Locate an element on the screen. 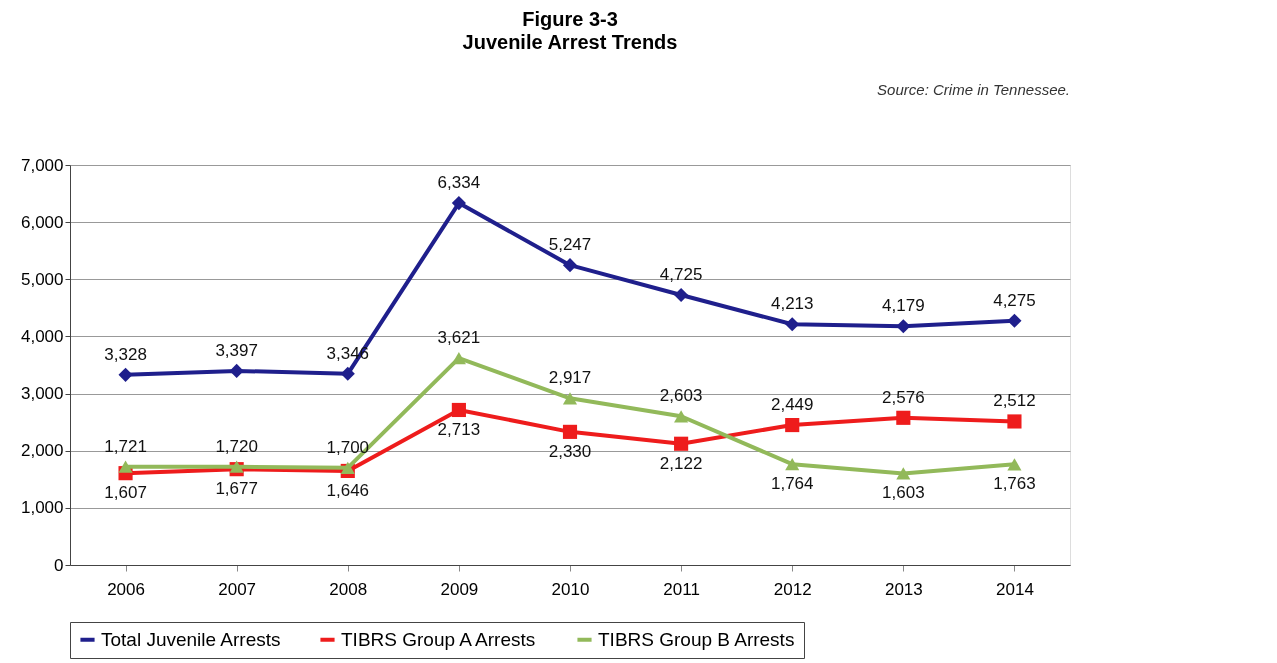 The image size is (1277, 663). x-tick-label: 2011 is located at coordinates (681, 589).